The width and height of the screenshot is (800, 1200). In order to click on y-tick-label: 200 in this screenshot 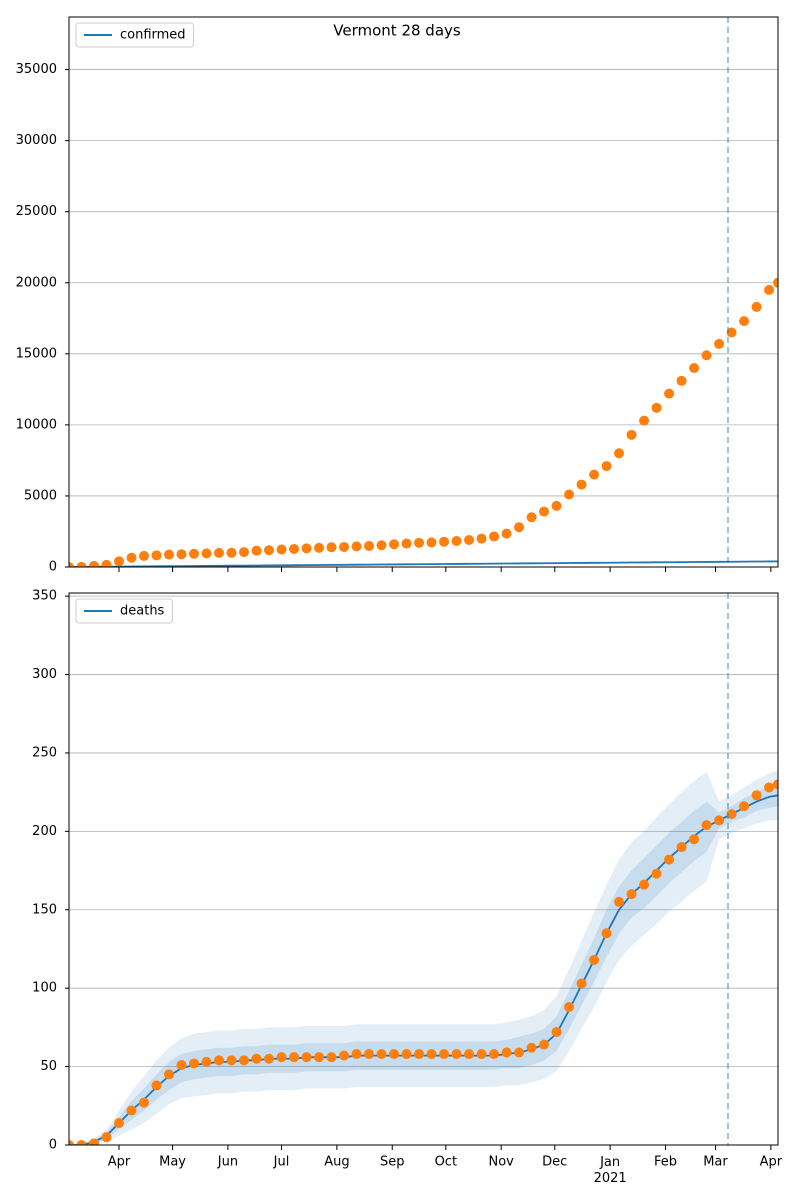, I will do `click(44, 831)`.